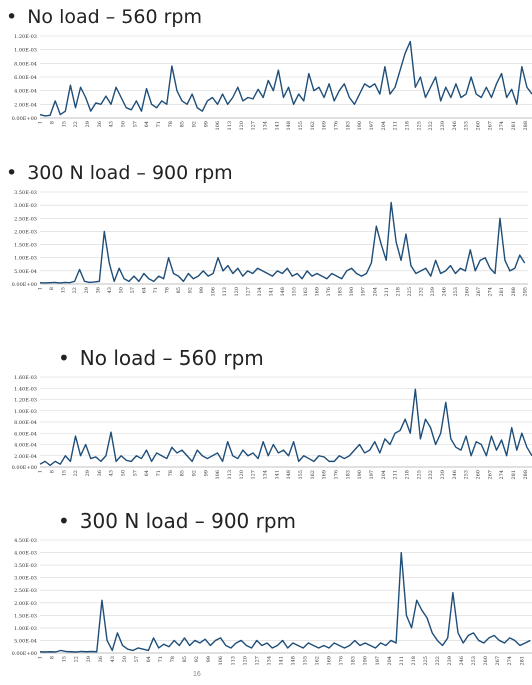  What do you see at coordinates (24, 468) in the screenshot?
I see `y-tick-label: 0.00E+00` at bounding box center [24, 468].